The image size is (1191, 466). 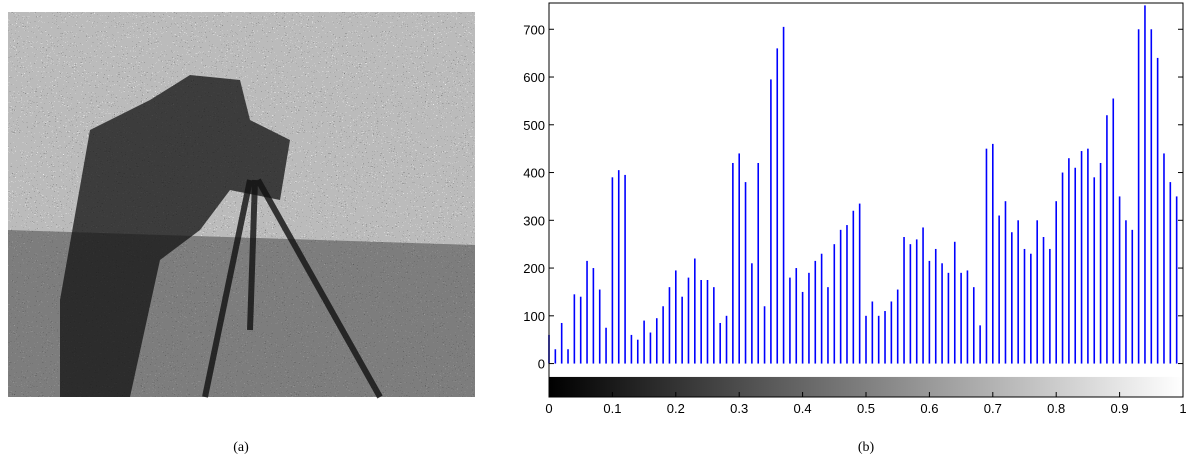 What do you see at coordinates (803, 408) in the screenshot?
I see `x-tick-label: 0.4` at bounding box center [803, 408].